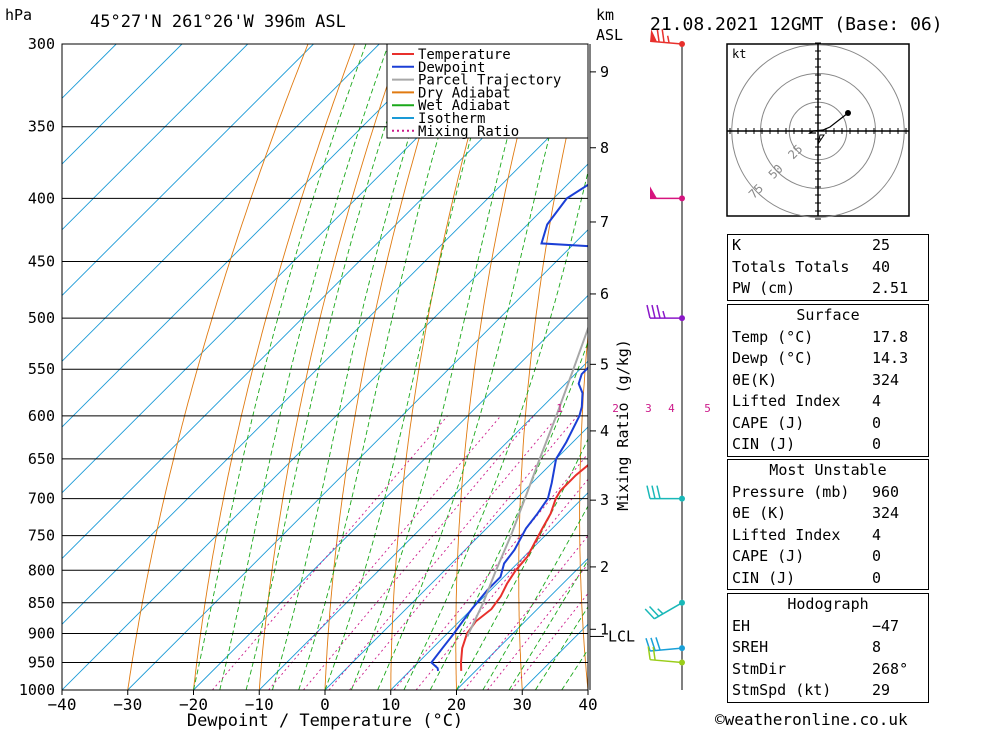  Describe the element at coordinates (737, 245) in the screenshot. I see `index-label: K` at that location.